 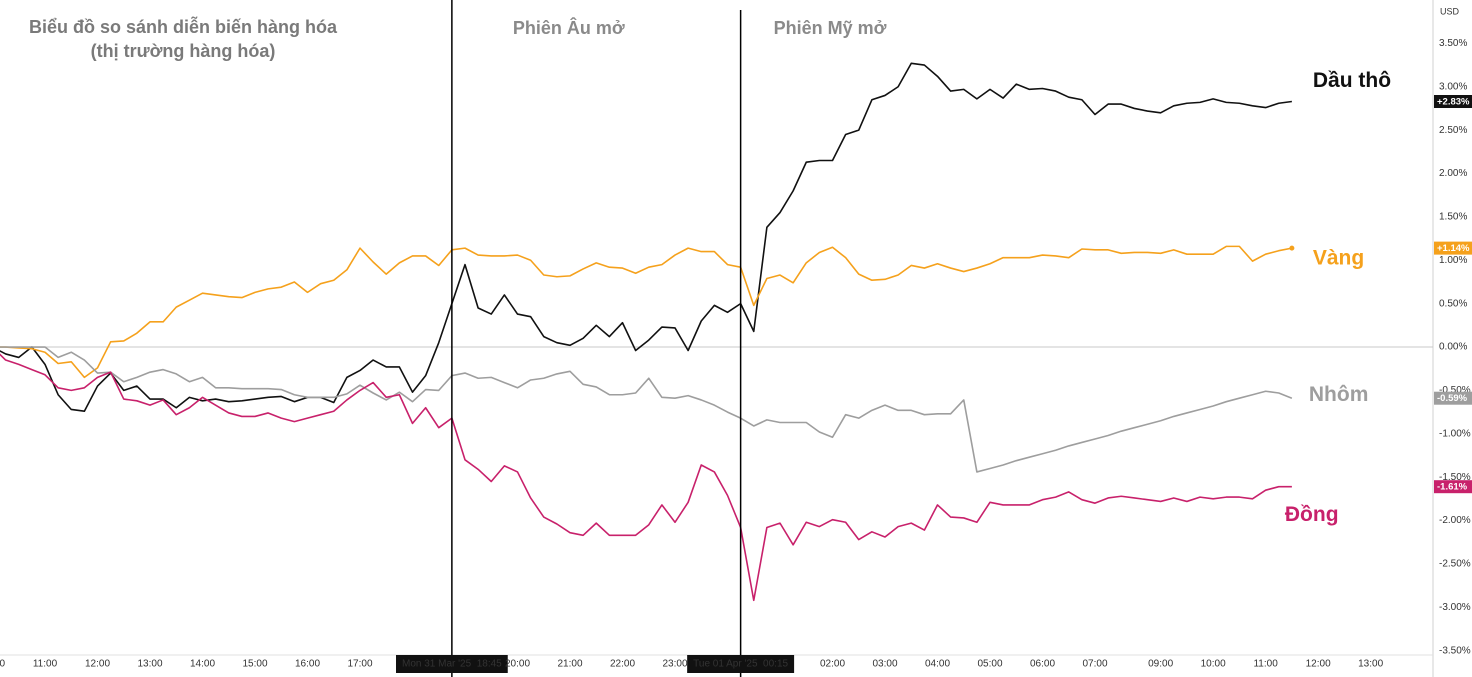 I want to click on x-tick-label: 21:00, so click(x=569, y=664).